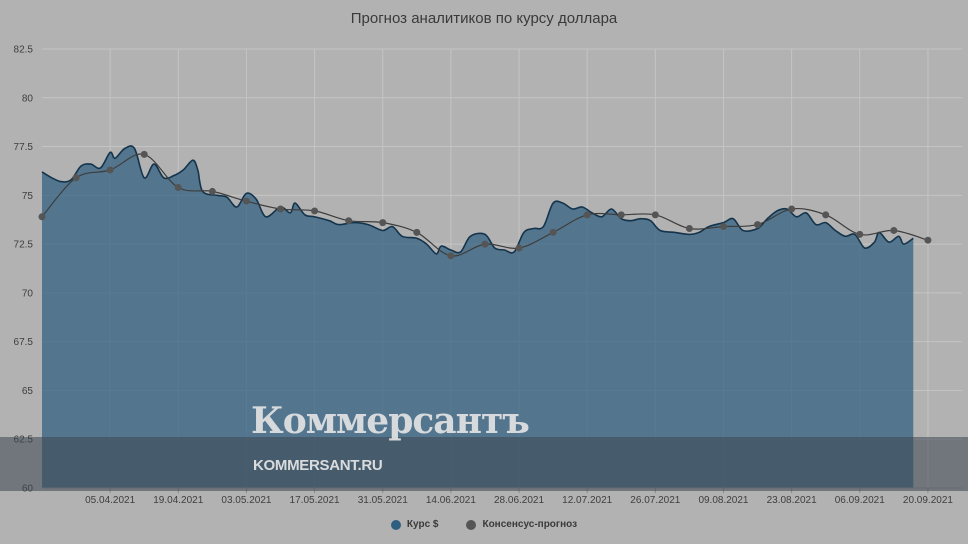 Image resolution: width=968 pixels, height=544 pixels. I want to click on legend: Курс $ Консенсус-прогноз, so click(484, 524).